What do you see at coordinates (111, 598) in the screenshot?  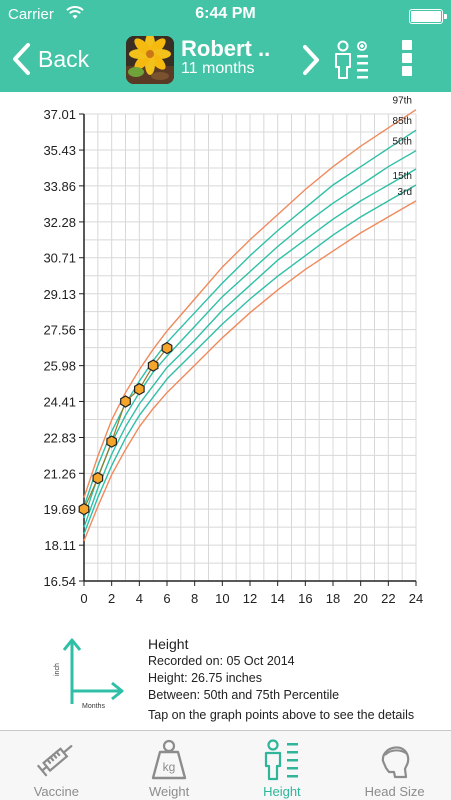 I see `x-tick-label: 2` at bounding box center [111, 598].